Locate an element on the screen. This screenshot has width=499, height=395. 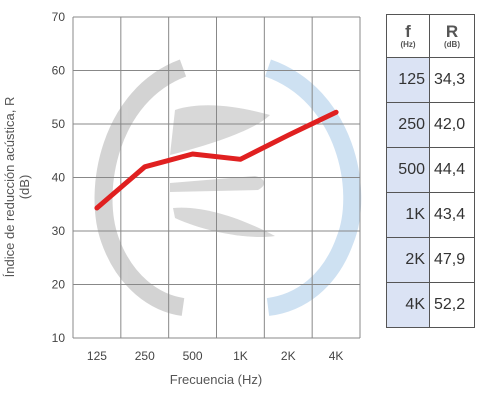
cell-reduction: 34,3 is located at coordinates (452, 80).